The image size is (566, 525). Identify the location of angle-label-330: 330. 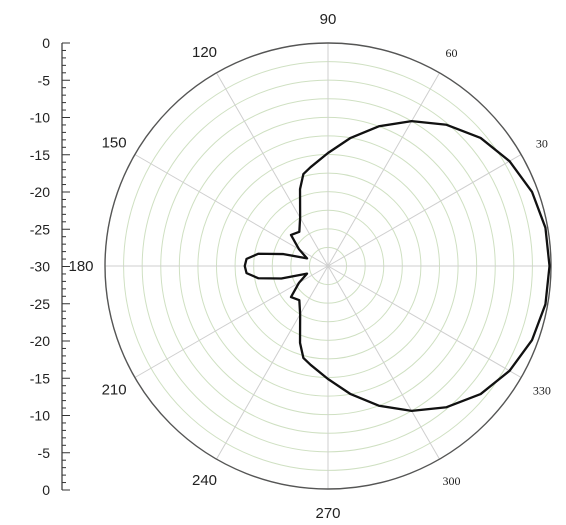
(542, 391).